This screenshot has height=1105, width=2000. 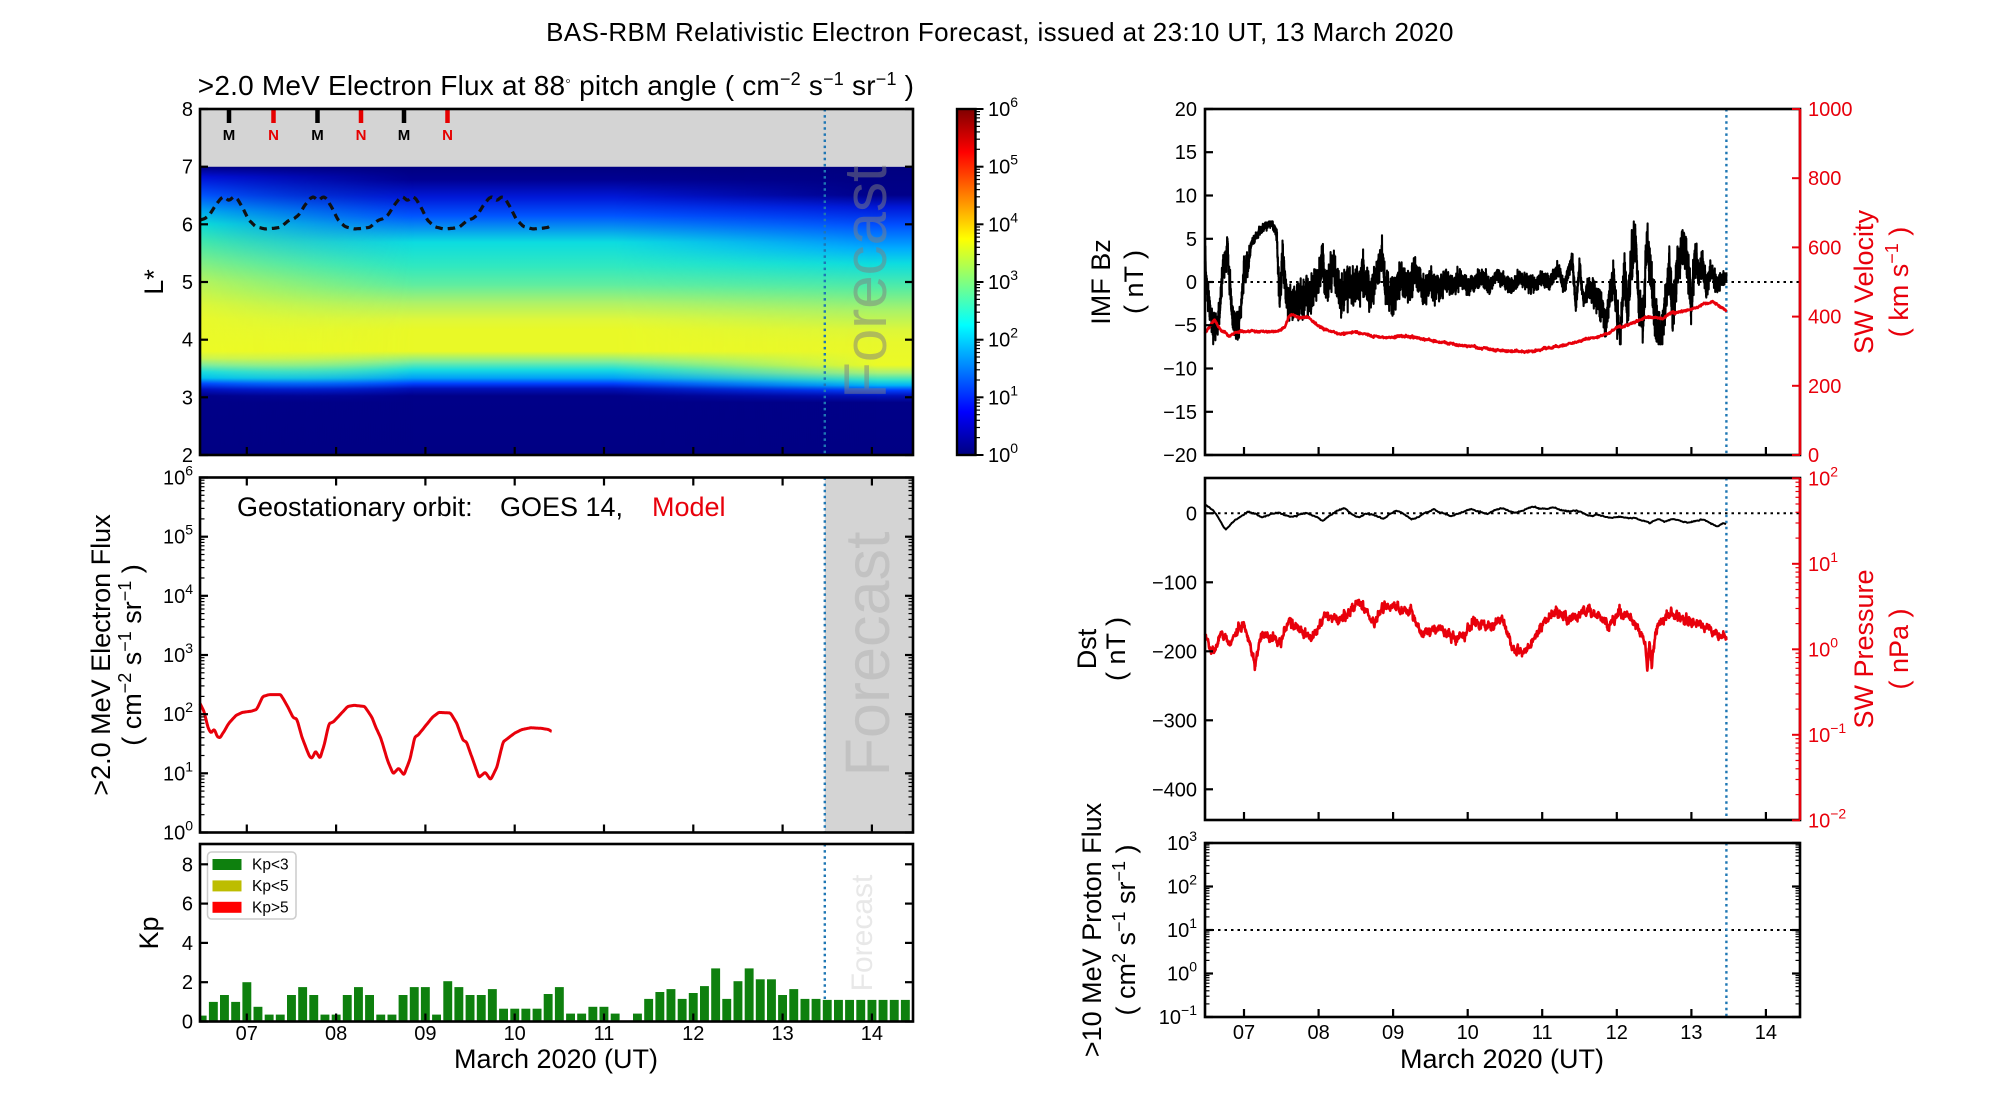 What do you see at coordinates (1087, 648) in the screenshot?
I see `svg-text: Dst` at bounding box center [1087, 648].